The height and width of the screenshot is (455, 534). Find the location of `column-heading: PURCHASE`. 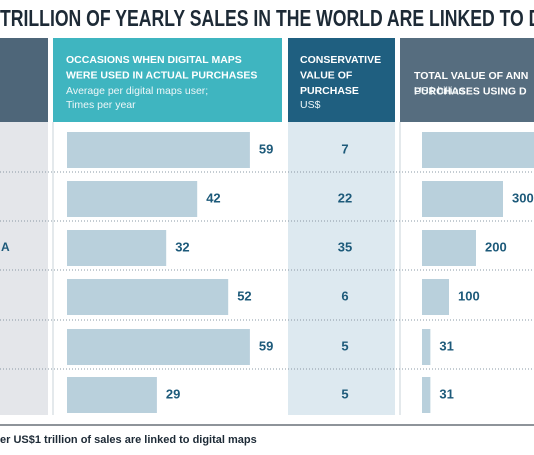

column-heading: PURCHASE is located at coordinates (329, 91).